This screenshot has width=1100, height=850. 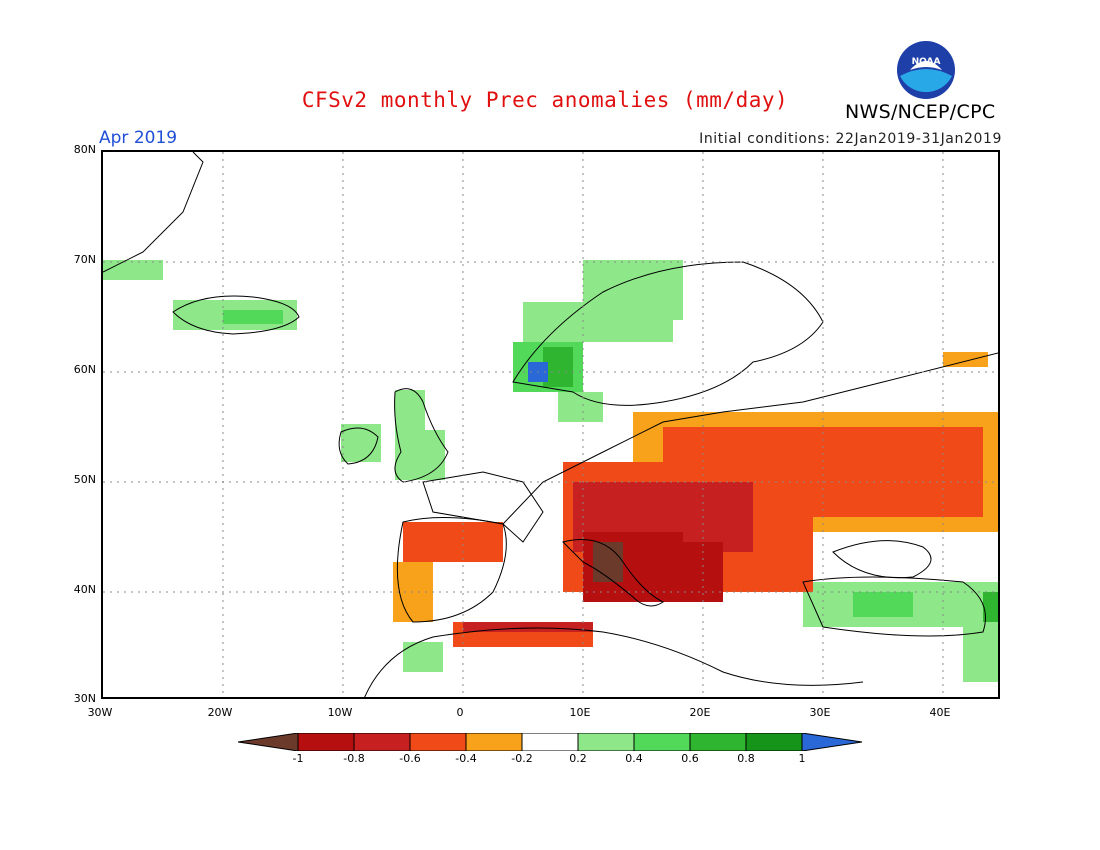 What do you see at coordinates (253, 317) in the screenshot?
I see `anomaly-patch-iceland-core` at bounding box center [253, 317].